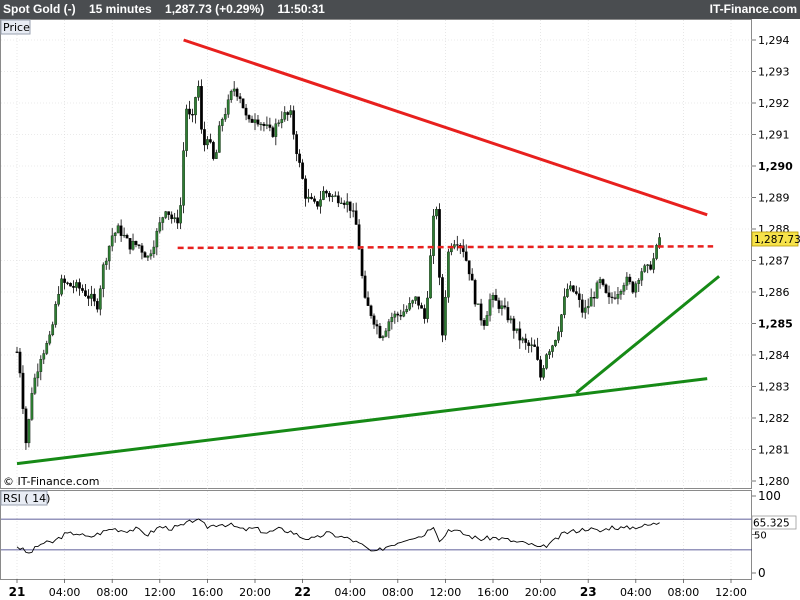  I want to click on price-tick-label: 1,286, so click(774, 292).